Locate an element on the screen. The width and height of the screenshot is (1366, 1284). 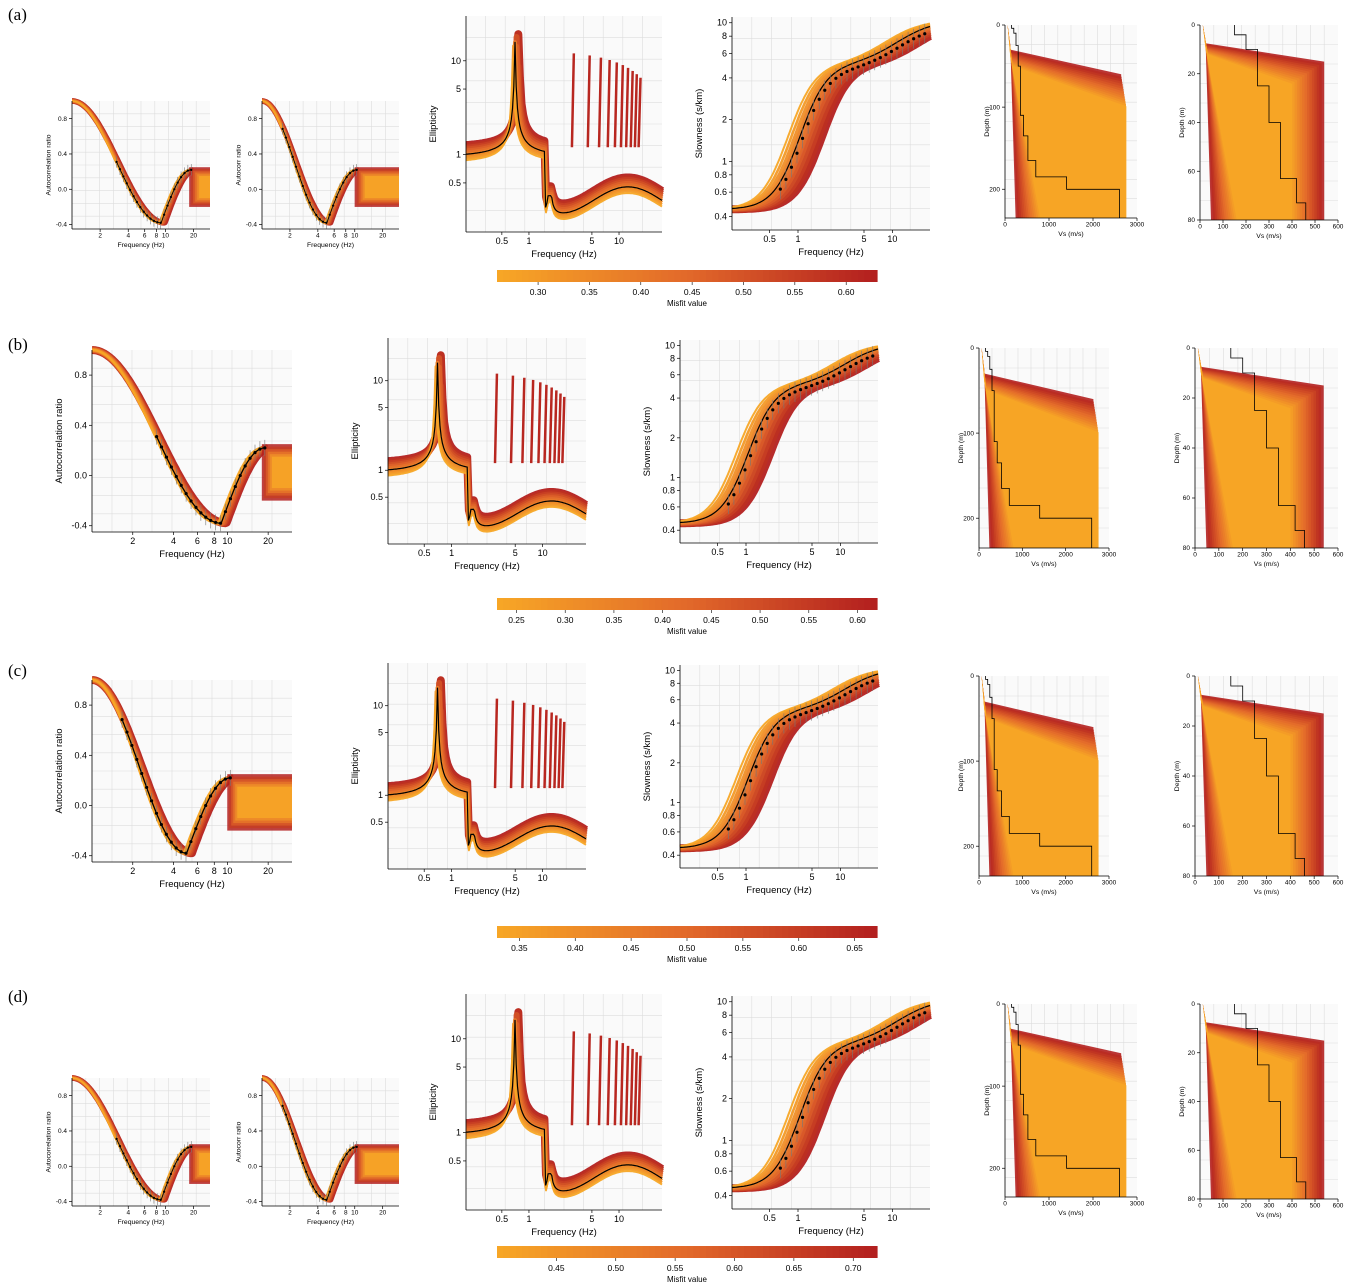
row1-panel6-x-tick-label-2: 200 is located at coordinates (1246, 227).